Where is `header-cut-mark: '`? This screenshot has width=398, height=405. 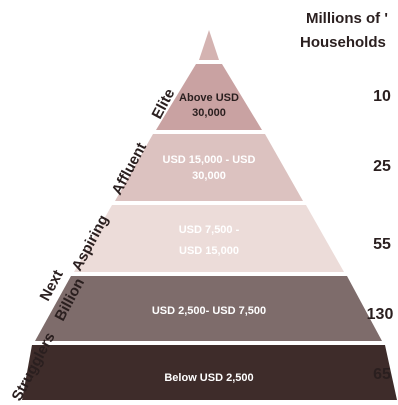 header-cut-mark: ' is located at coordinates (386, 18).